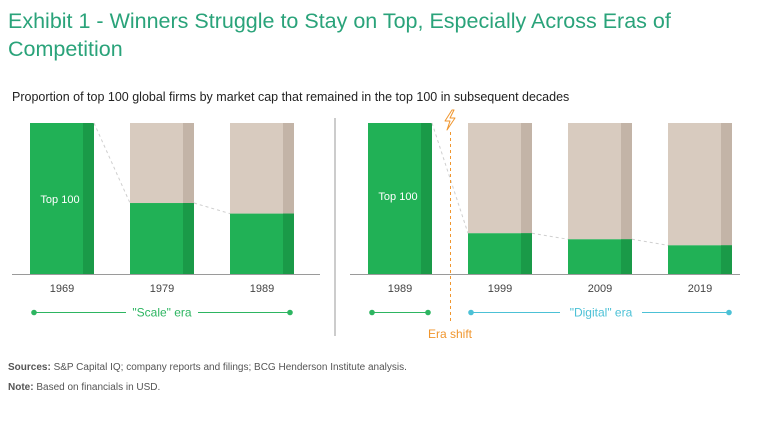 Image resolution: width=768 pixels, height=423 pixels. I want to click on bar-inner-label-1969: Top 100, so click(59, 200).